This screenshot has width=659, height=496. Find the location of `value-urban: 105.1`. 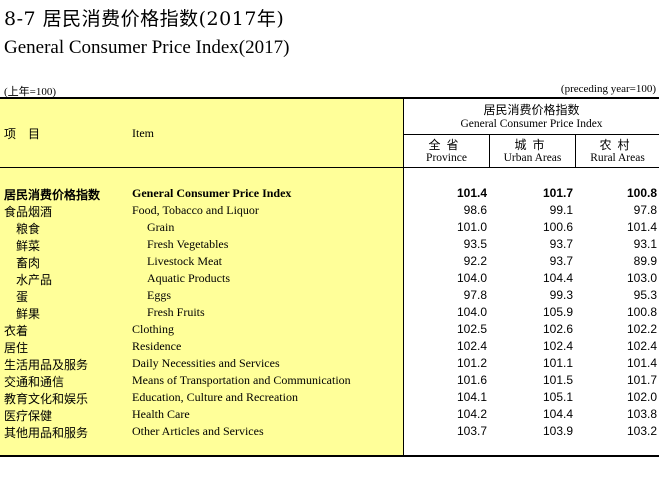

value-urban: 105.1 is located at coordinates (557, 397).